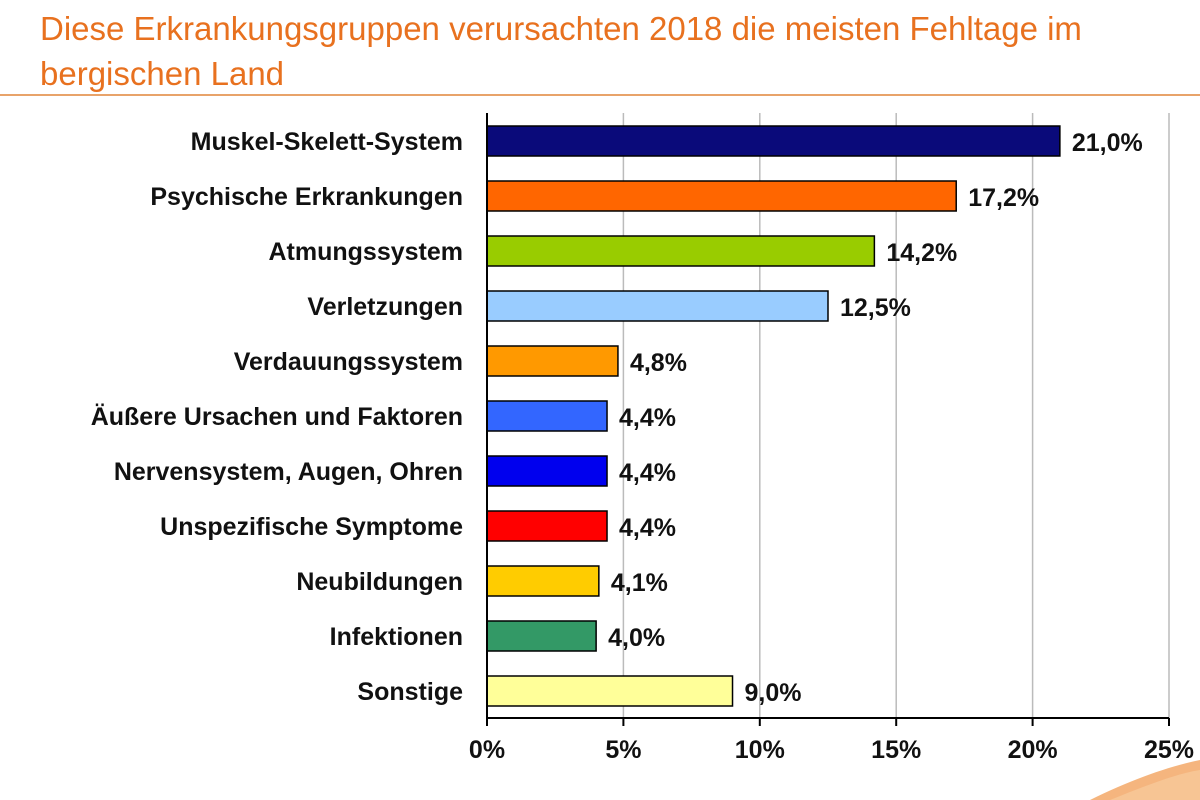 This screenshot has height=800, width=1200. What do you see at coordinates (636, 638) in the screenshot?
I see `value-label: 4,0%` at bounding box center [636, 638].